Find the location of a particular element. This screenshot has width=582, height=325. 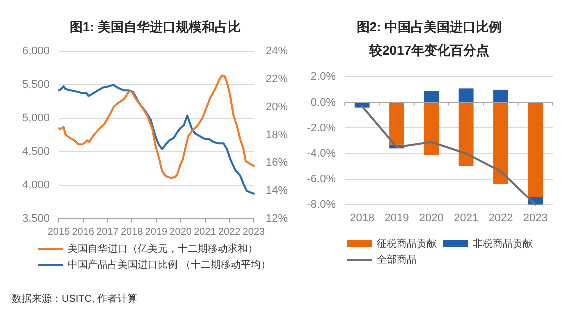

chart-title: 图2: 中国占美国进口比例 is located at coordinates (429, 26).